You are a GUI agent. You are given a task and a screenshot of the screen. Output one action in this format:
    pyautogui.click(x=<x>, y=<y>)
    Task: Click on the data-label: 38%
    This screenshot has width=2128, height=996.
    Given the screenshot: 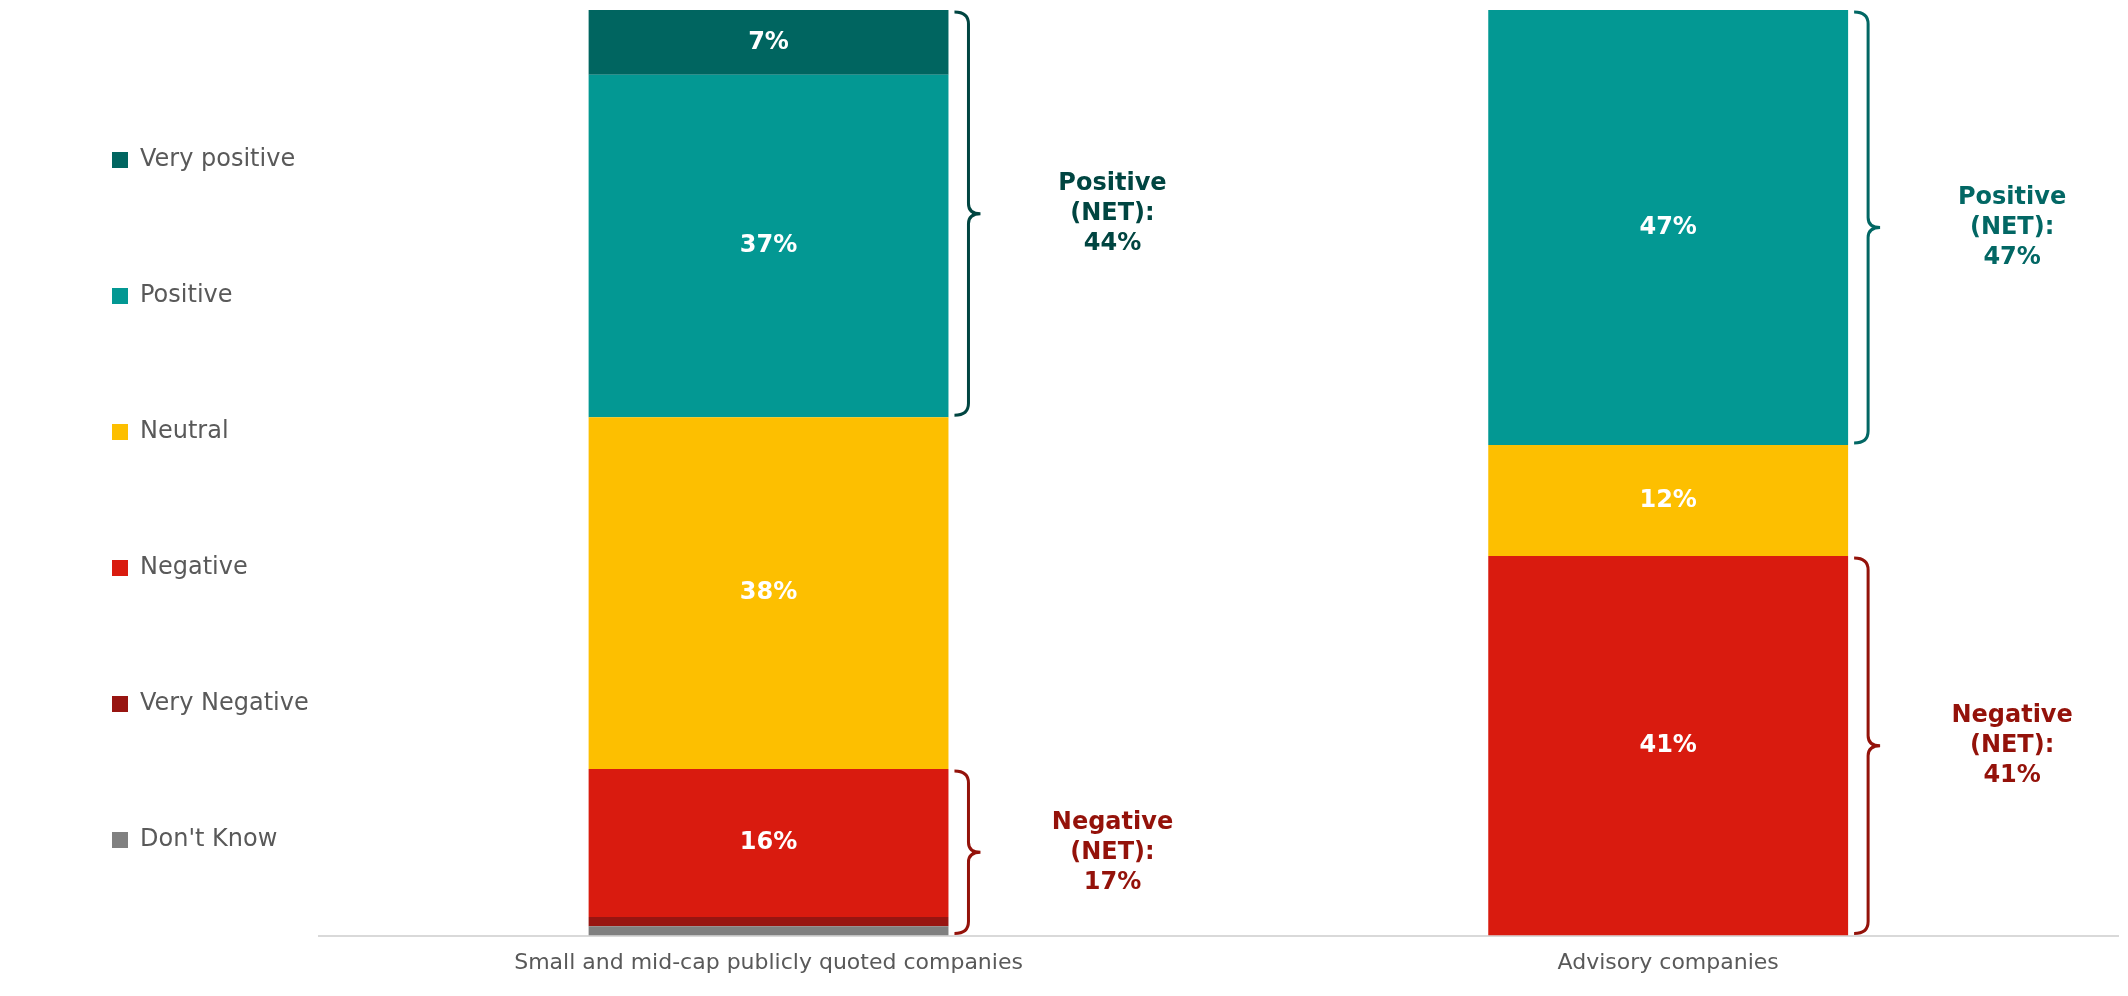 What is the action you would take?
    pyautogui.click(x=768, y=591)
    